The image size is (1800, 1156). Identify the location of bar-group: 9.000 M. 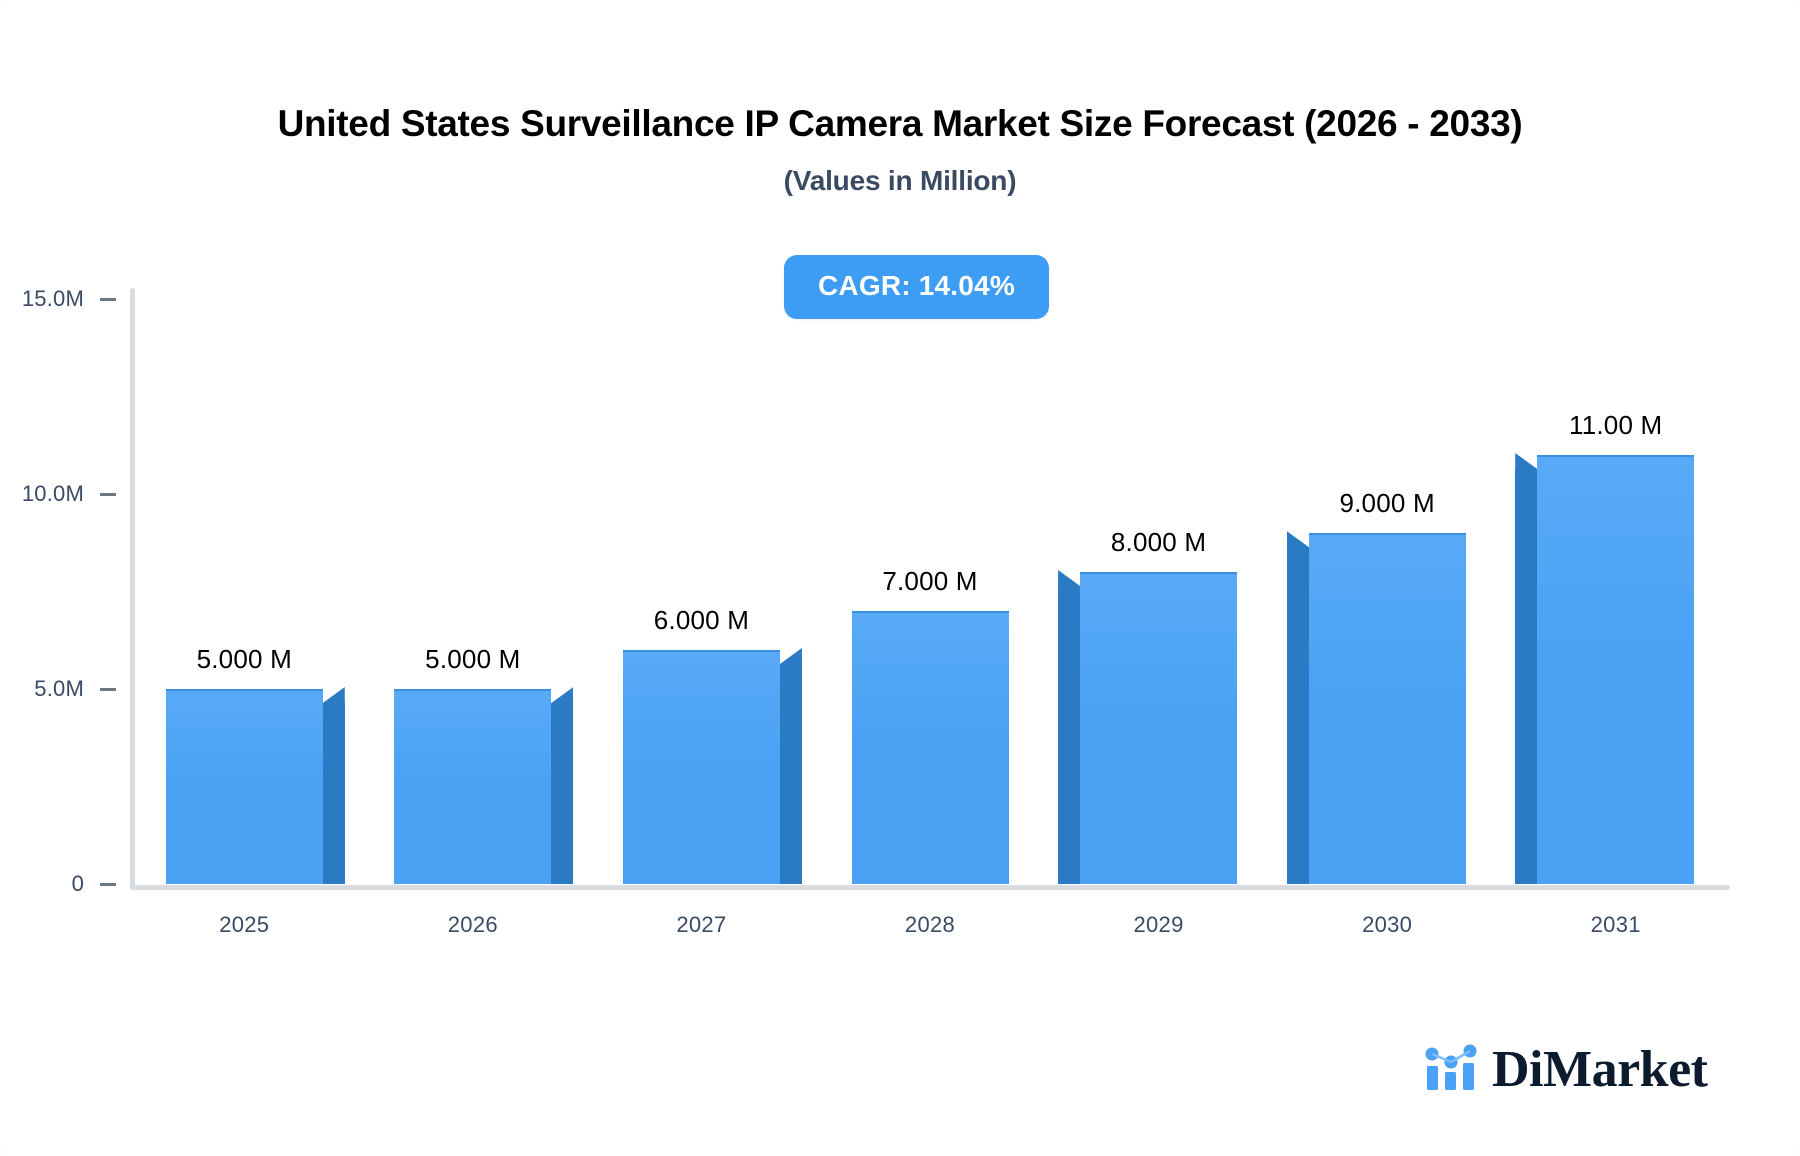
(1376, 686).